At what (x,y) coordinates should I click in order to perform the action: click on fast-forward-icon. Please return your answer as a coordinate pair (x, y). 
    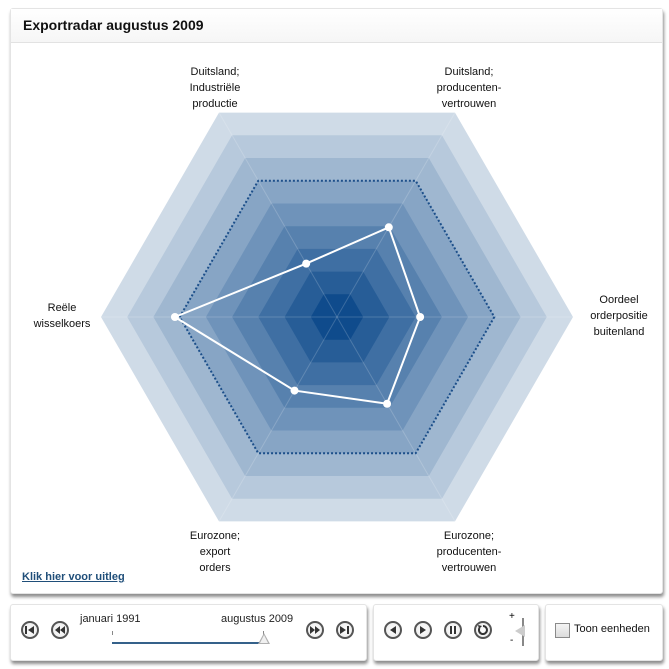
    Looking at the image, I should click on (315, 630).